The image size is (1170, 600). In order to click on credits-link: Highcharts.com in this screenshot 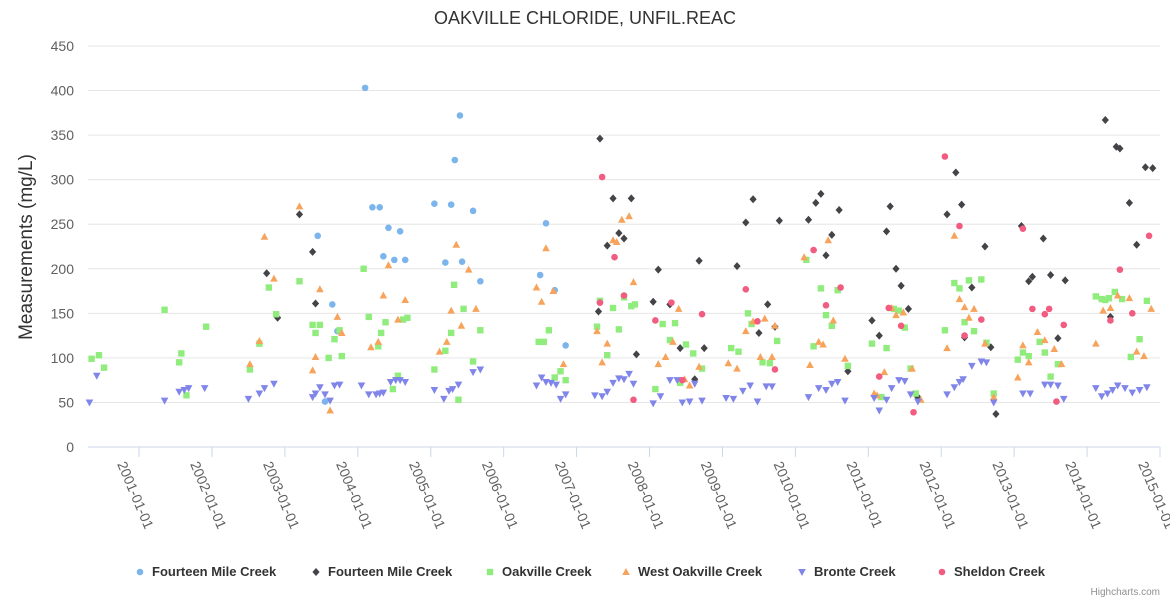, I will do `click(1125, 592)`.